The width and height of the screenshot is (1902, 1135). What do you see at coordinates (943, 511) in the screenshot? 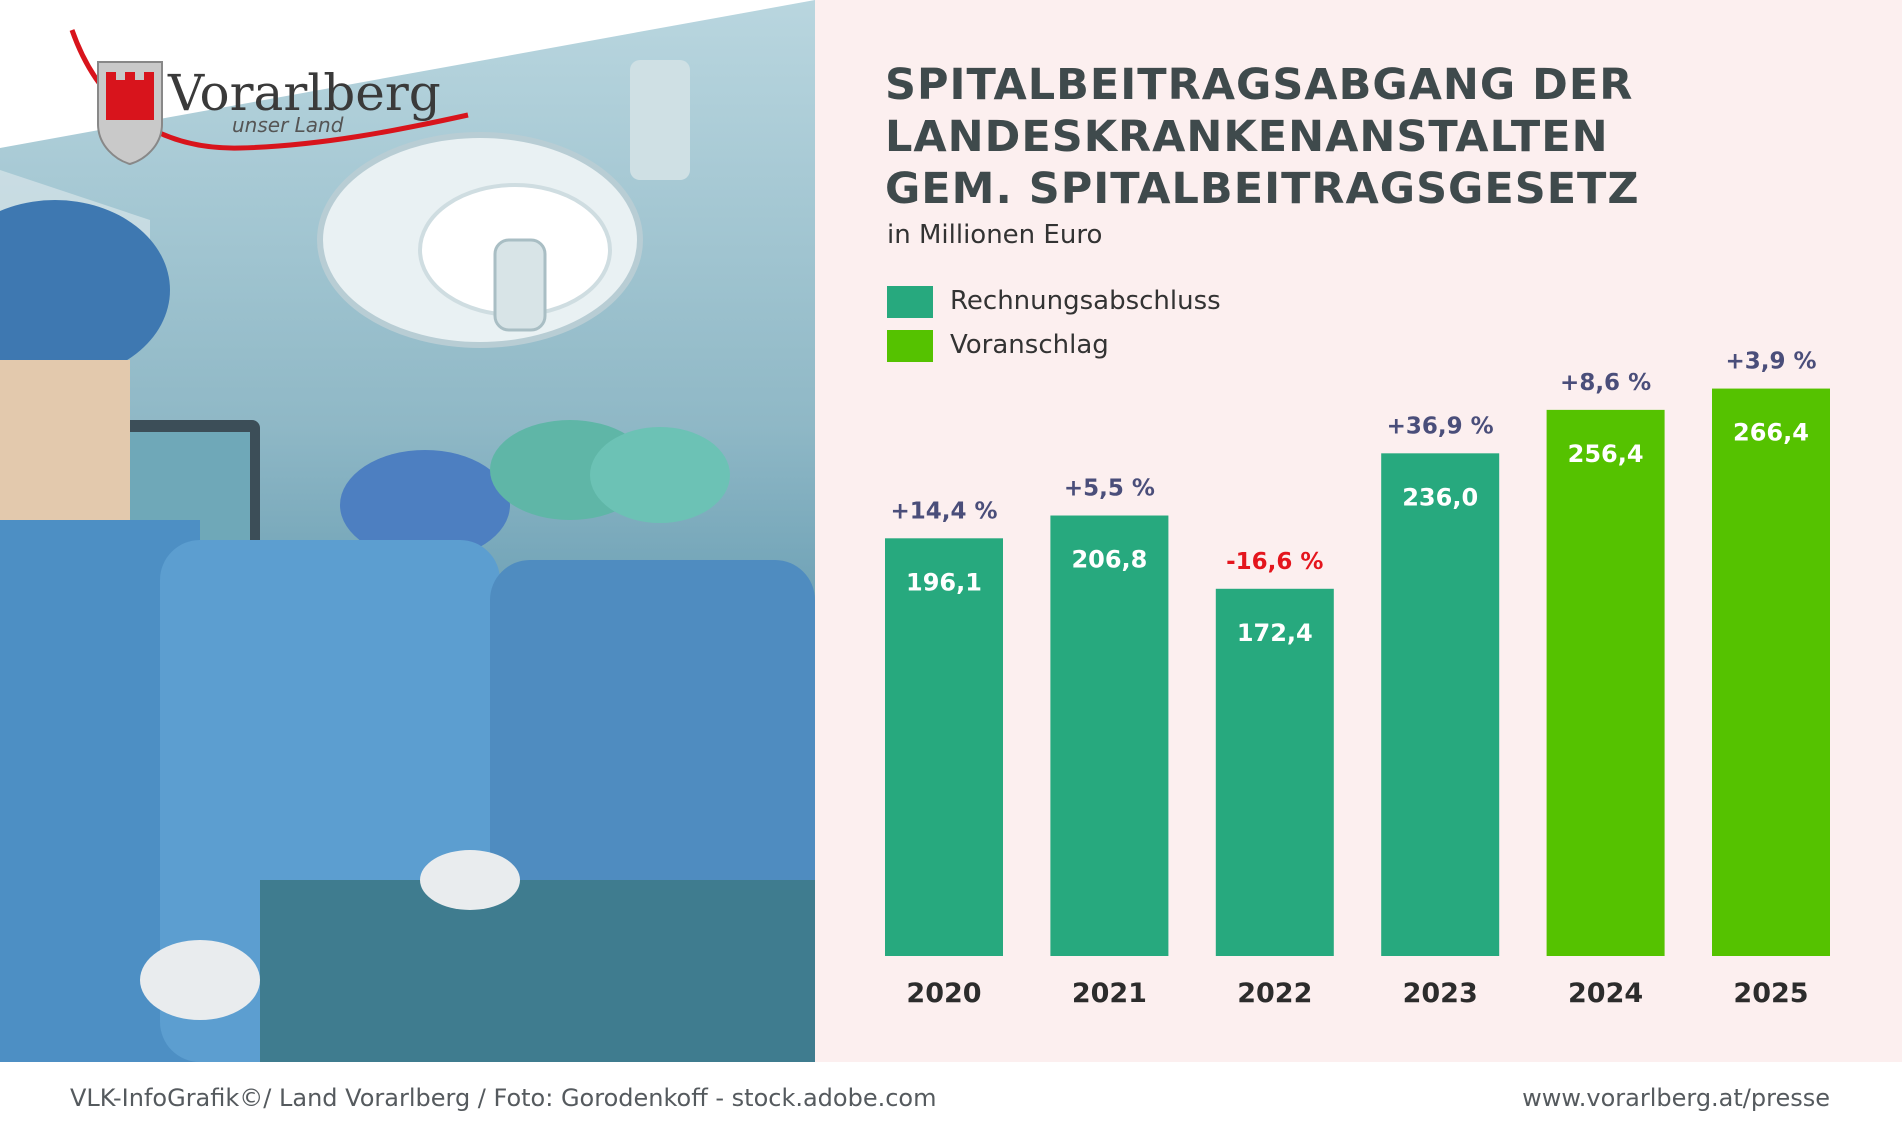
I see `change-label-2020: +14,4 %` at bounding box center [943, 511].